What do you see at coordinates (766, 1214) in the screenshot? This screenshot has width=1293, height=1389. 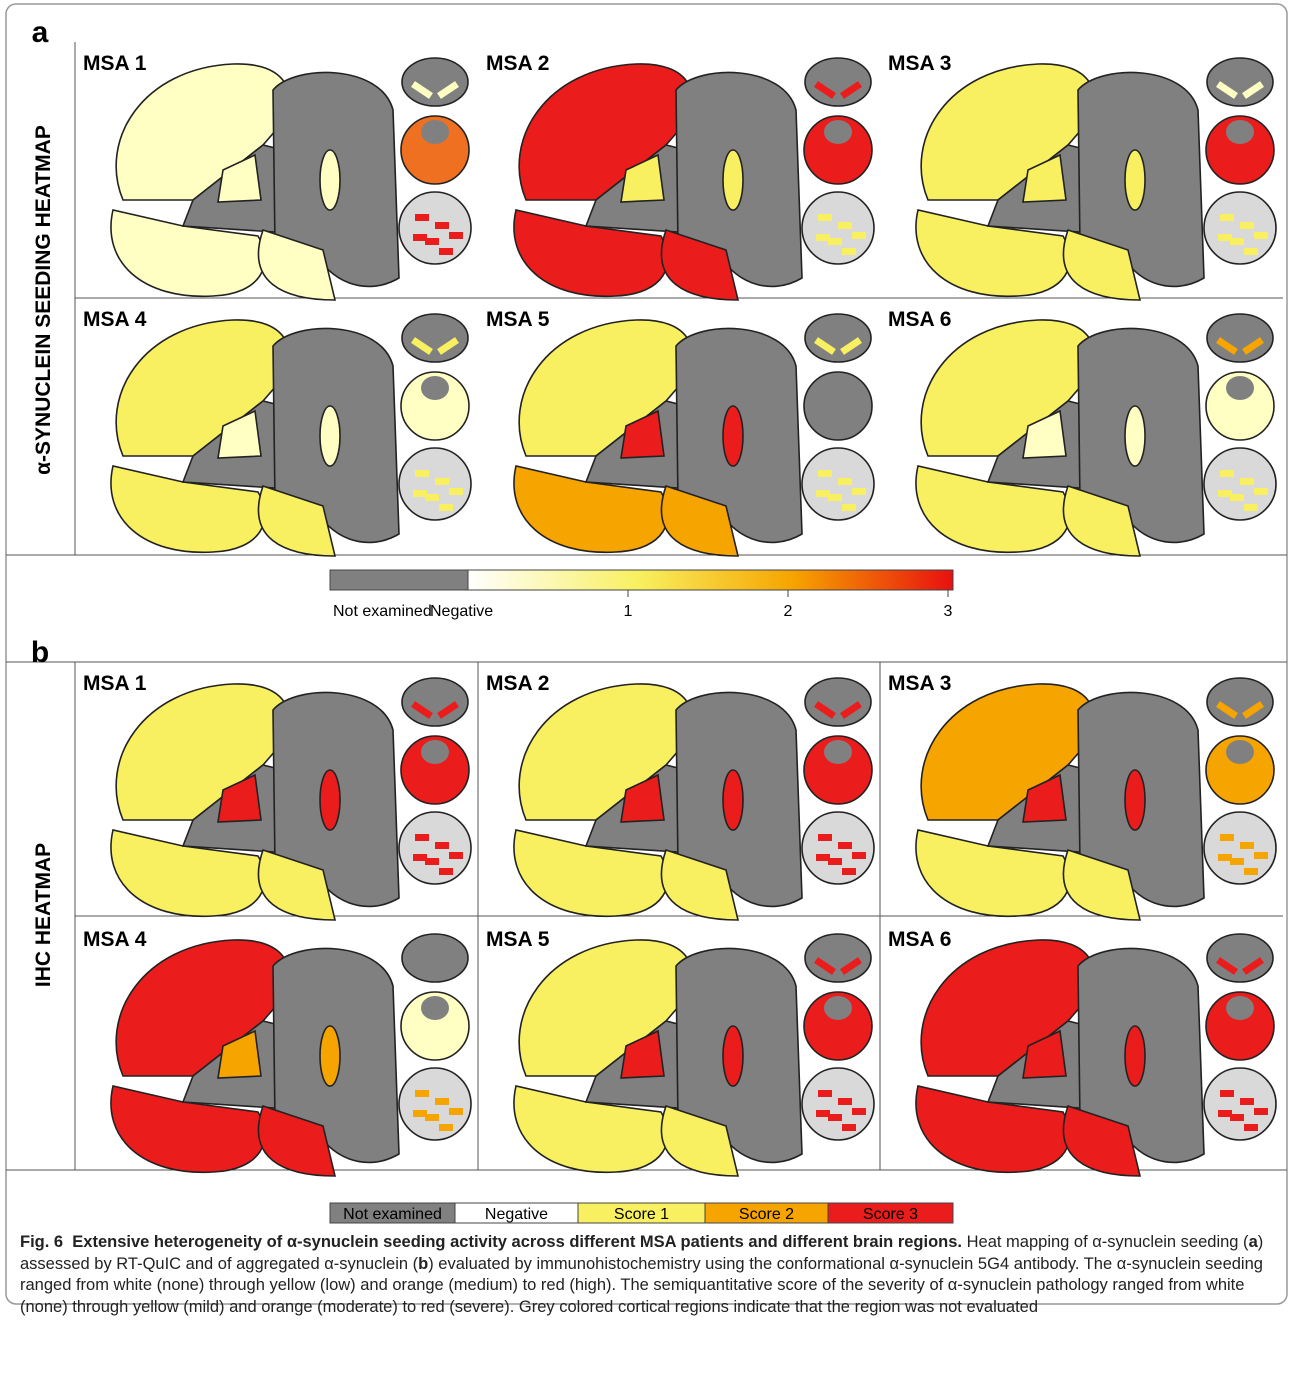 I see `colorbar-label: Score 2` at bounding box center [766, 1214].